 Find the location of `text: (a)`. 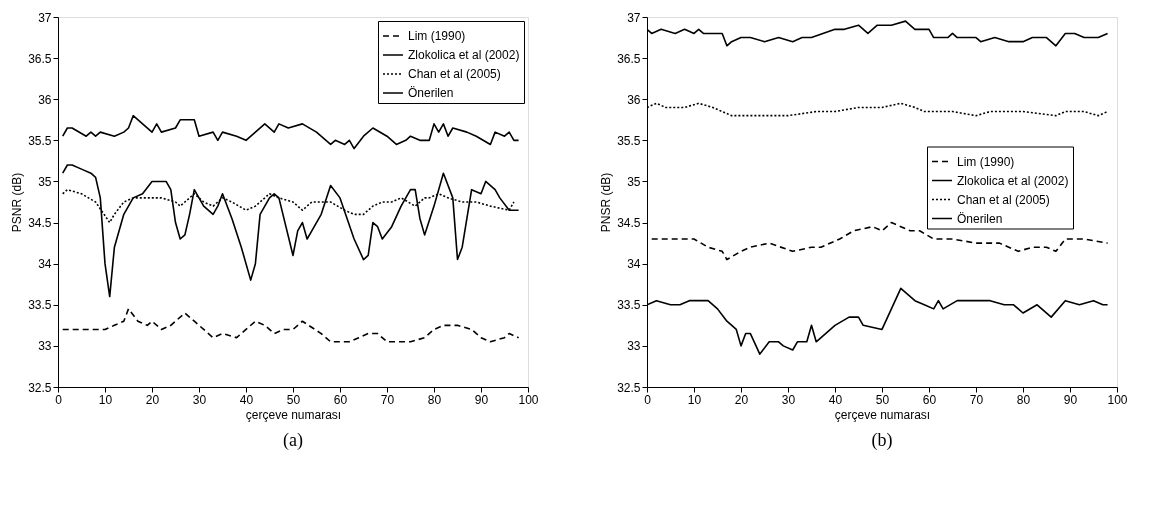

text: (a) is located at coordinates (293, 440).